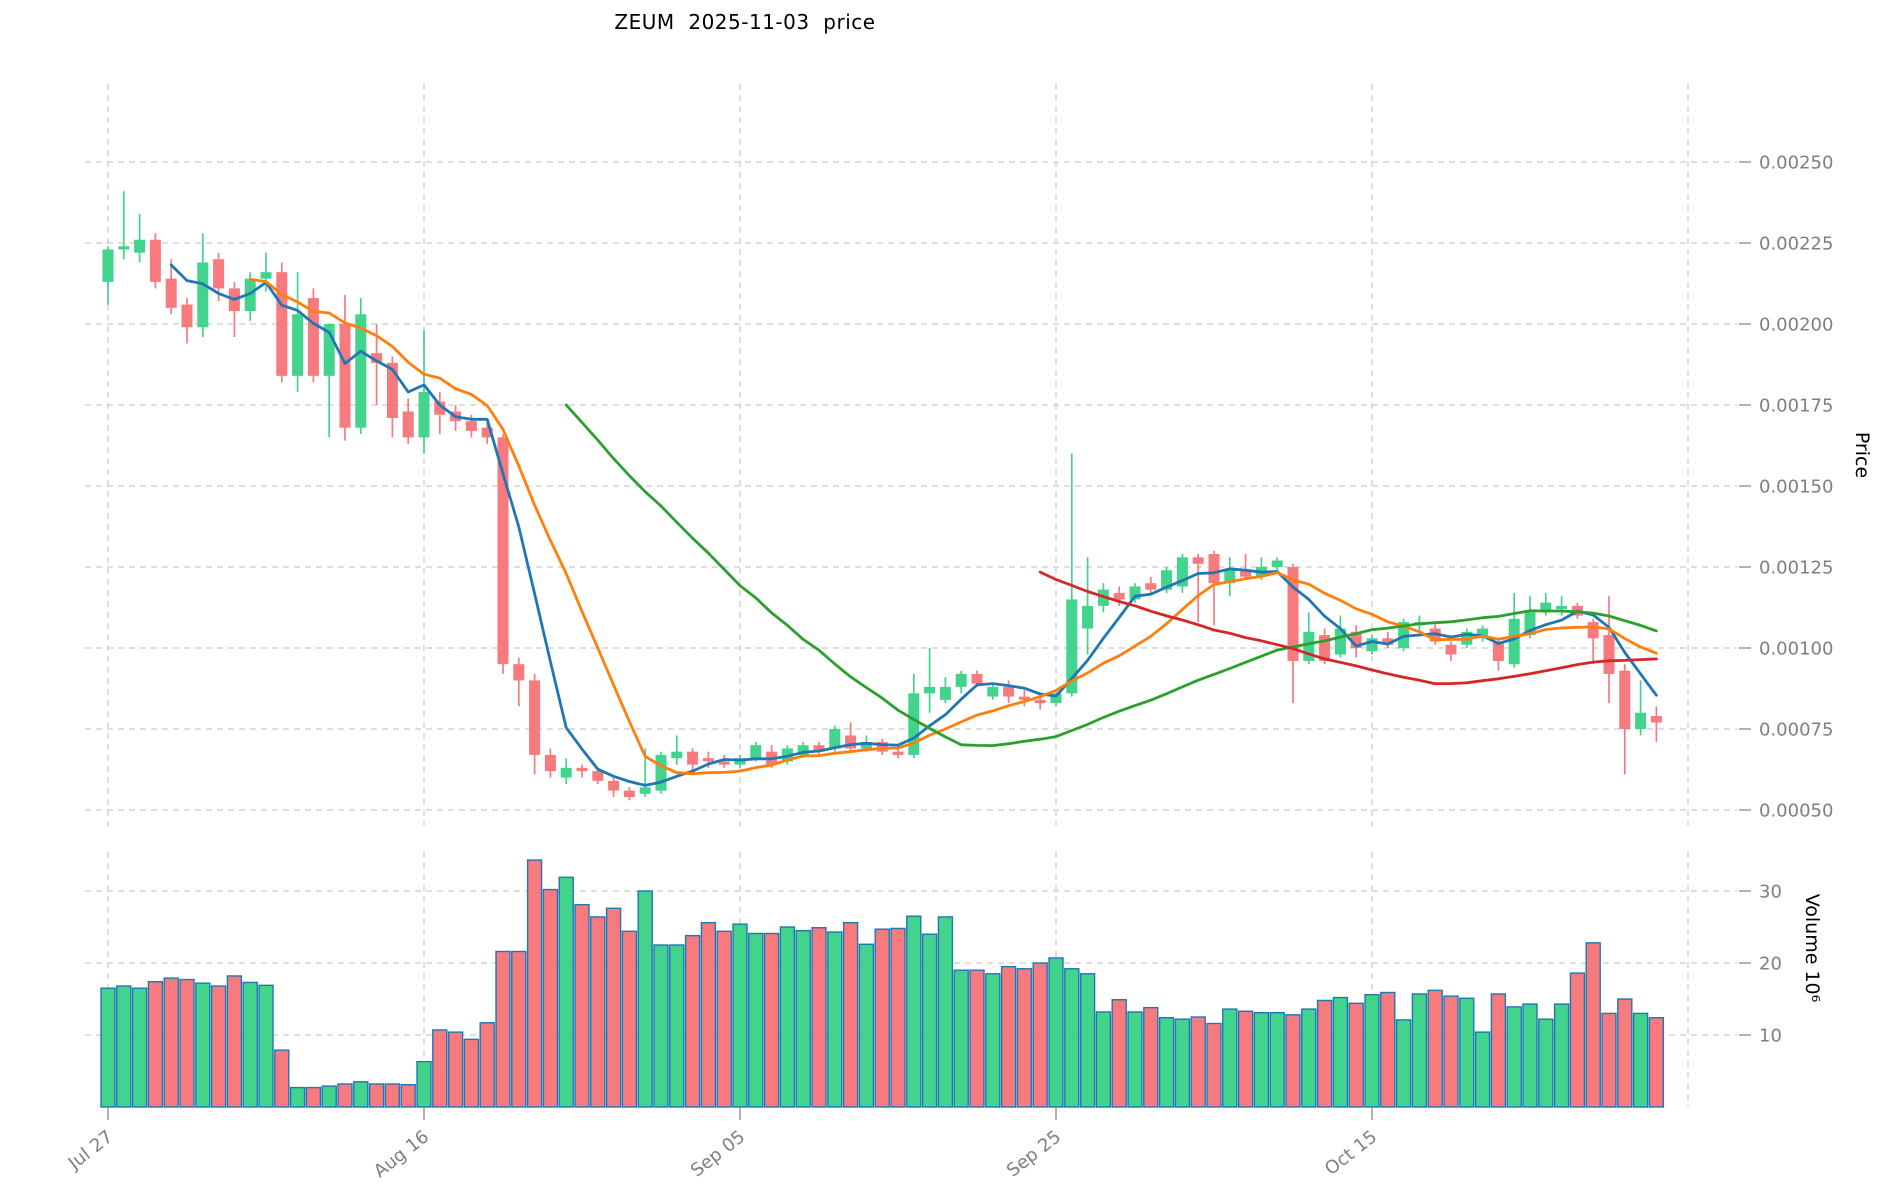 The image size is (1887, 1202). What do you see at coordinates (90, 1150) in the screenshot?
I see `x-tick-label: Jul 27` at bounding box center [90, 1150].